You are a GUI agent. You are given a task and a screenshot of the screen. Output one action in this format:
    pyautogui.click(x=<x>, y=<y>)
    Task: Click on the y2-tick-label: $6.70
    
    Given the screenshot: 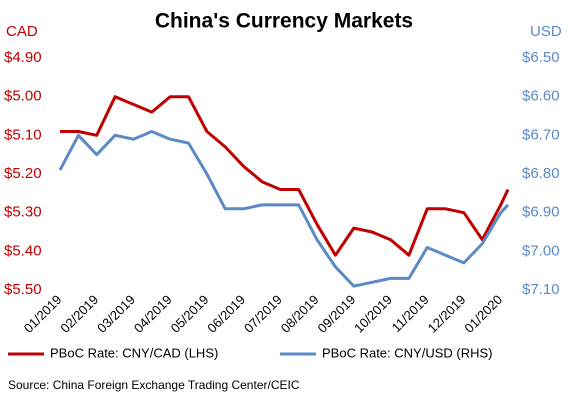 What is the action you would take?
    pyautogui.click(x=541, y=134)
    